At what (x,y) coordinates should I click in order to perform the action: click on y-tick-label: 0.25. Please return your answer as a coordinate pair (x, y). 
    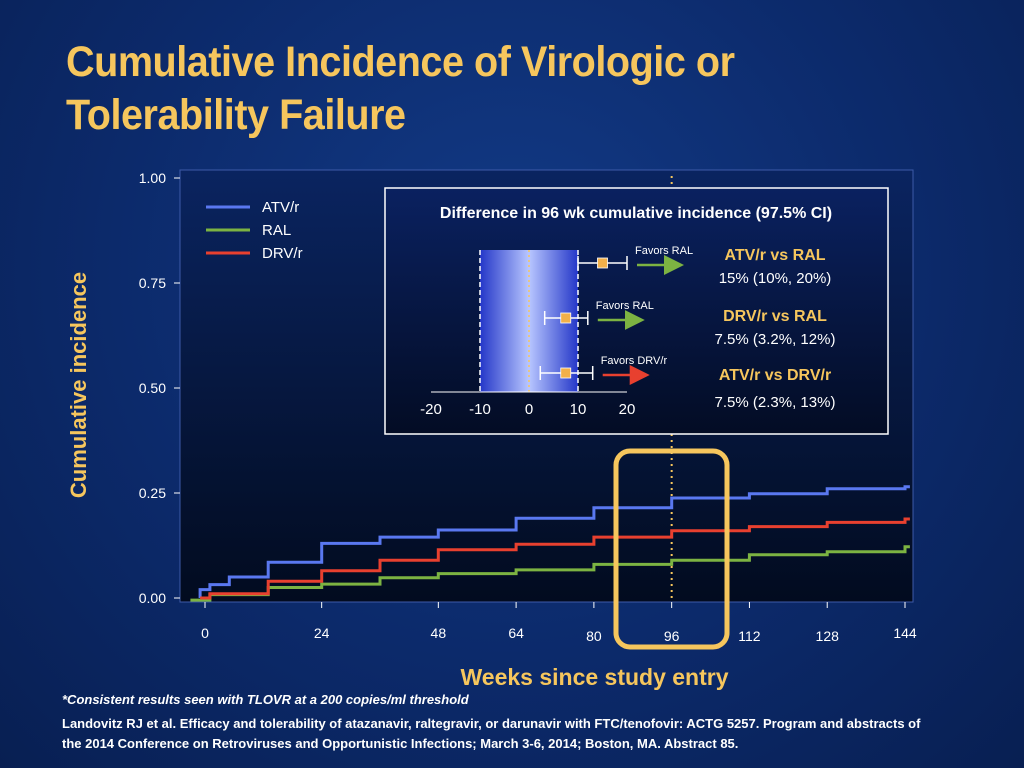
    Looking at the image, I should click on (152, 493).